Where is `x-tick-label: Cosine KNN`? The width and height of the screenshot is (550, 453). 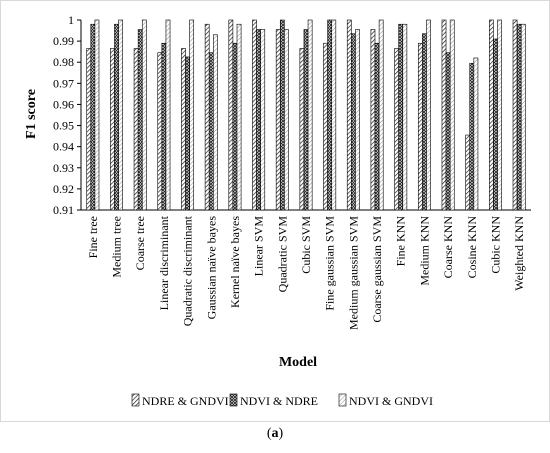
x-tick-label: Cosine KNN is located at coordinates (472, 247).